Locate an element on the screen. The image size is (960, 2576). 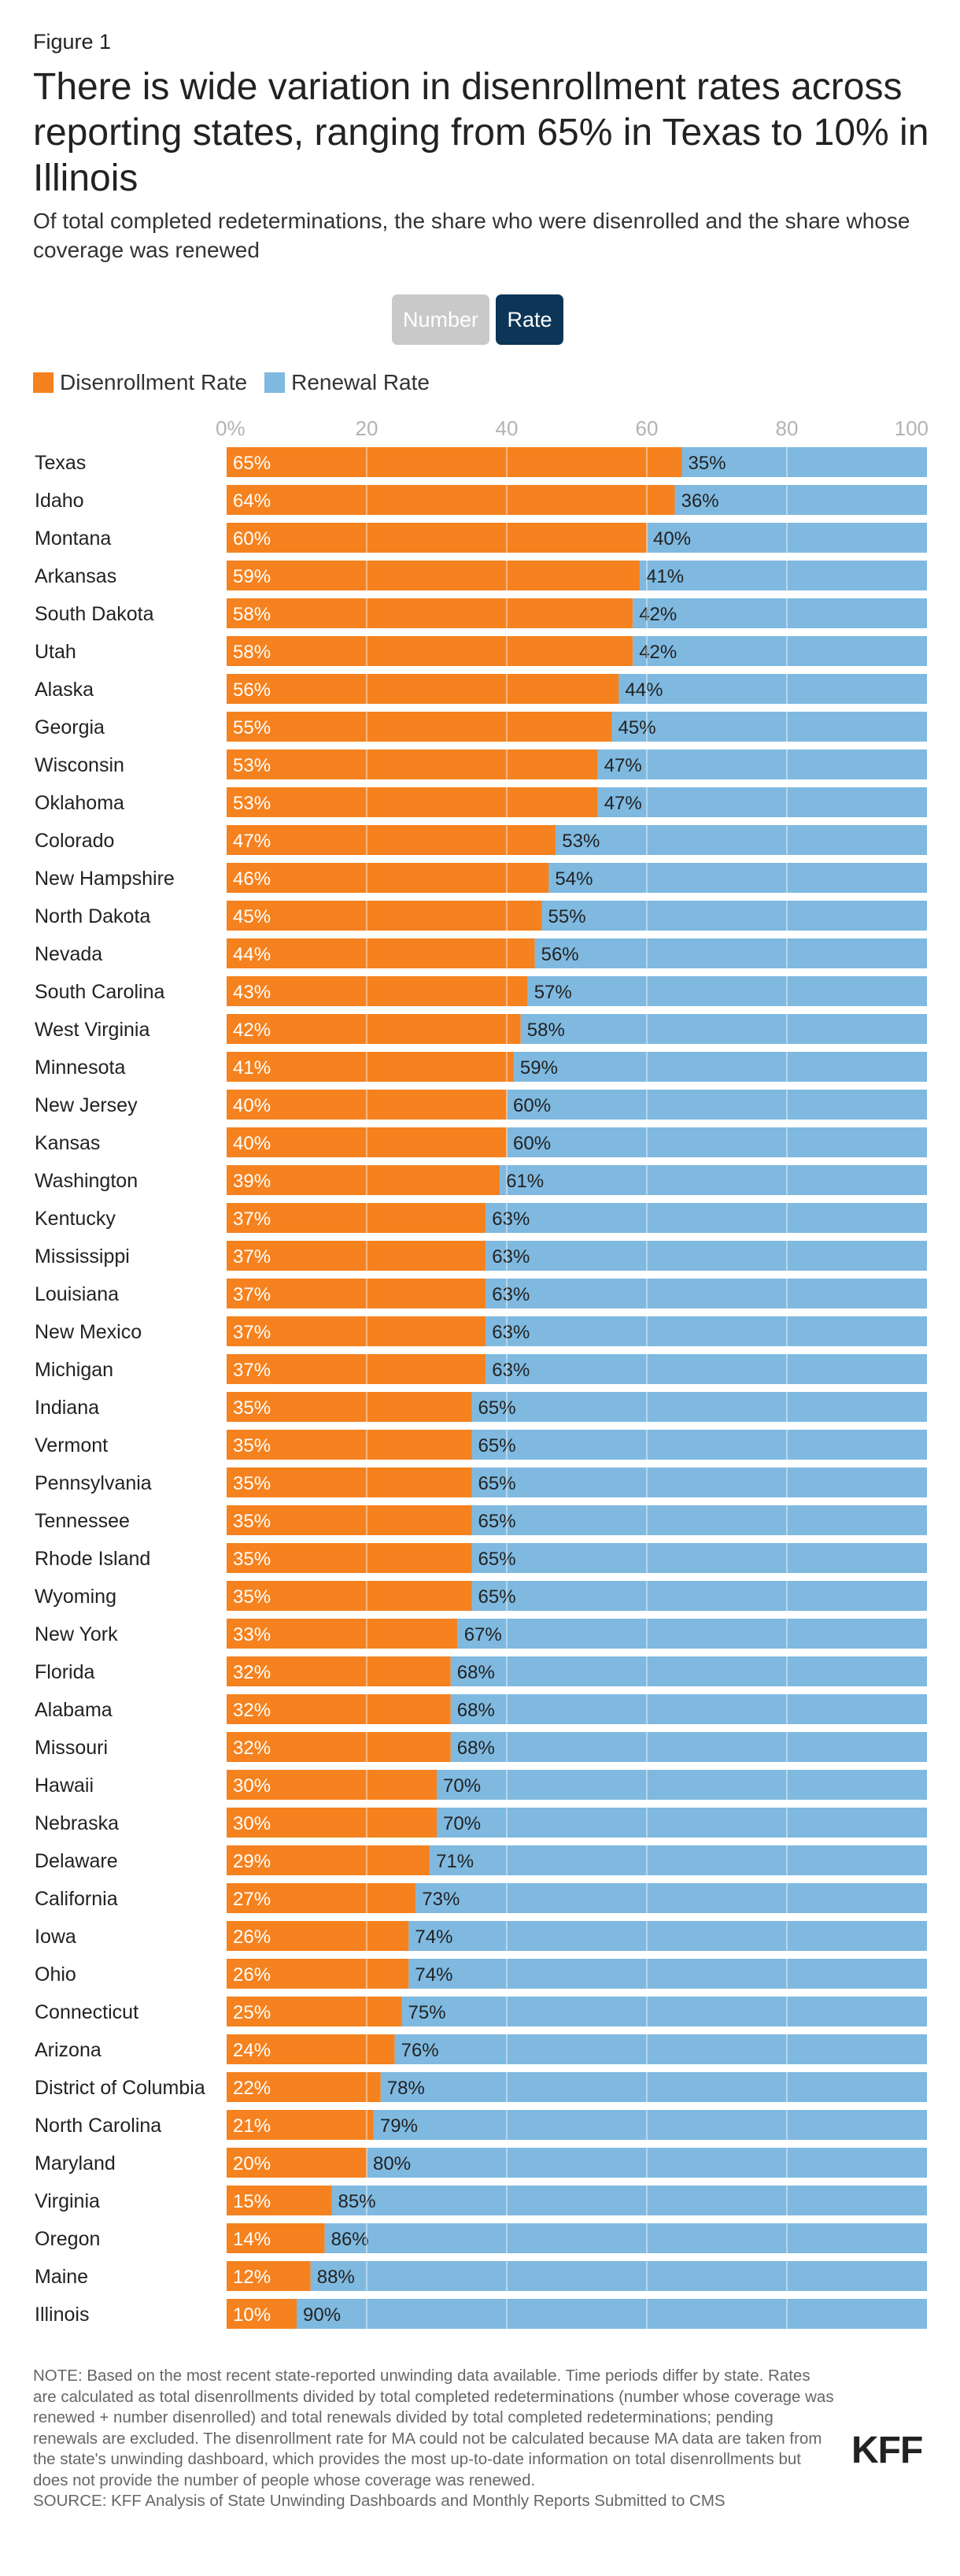
category-label: Florida is located at coordinates (65, 1672).